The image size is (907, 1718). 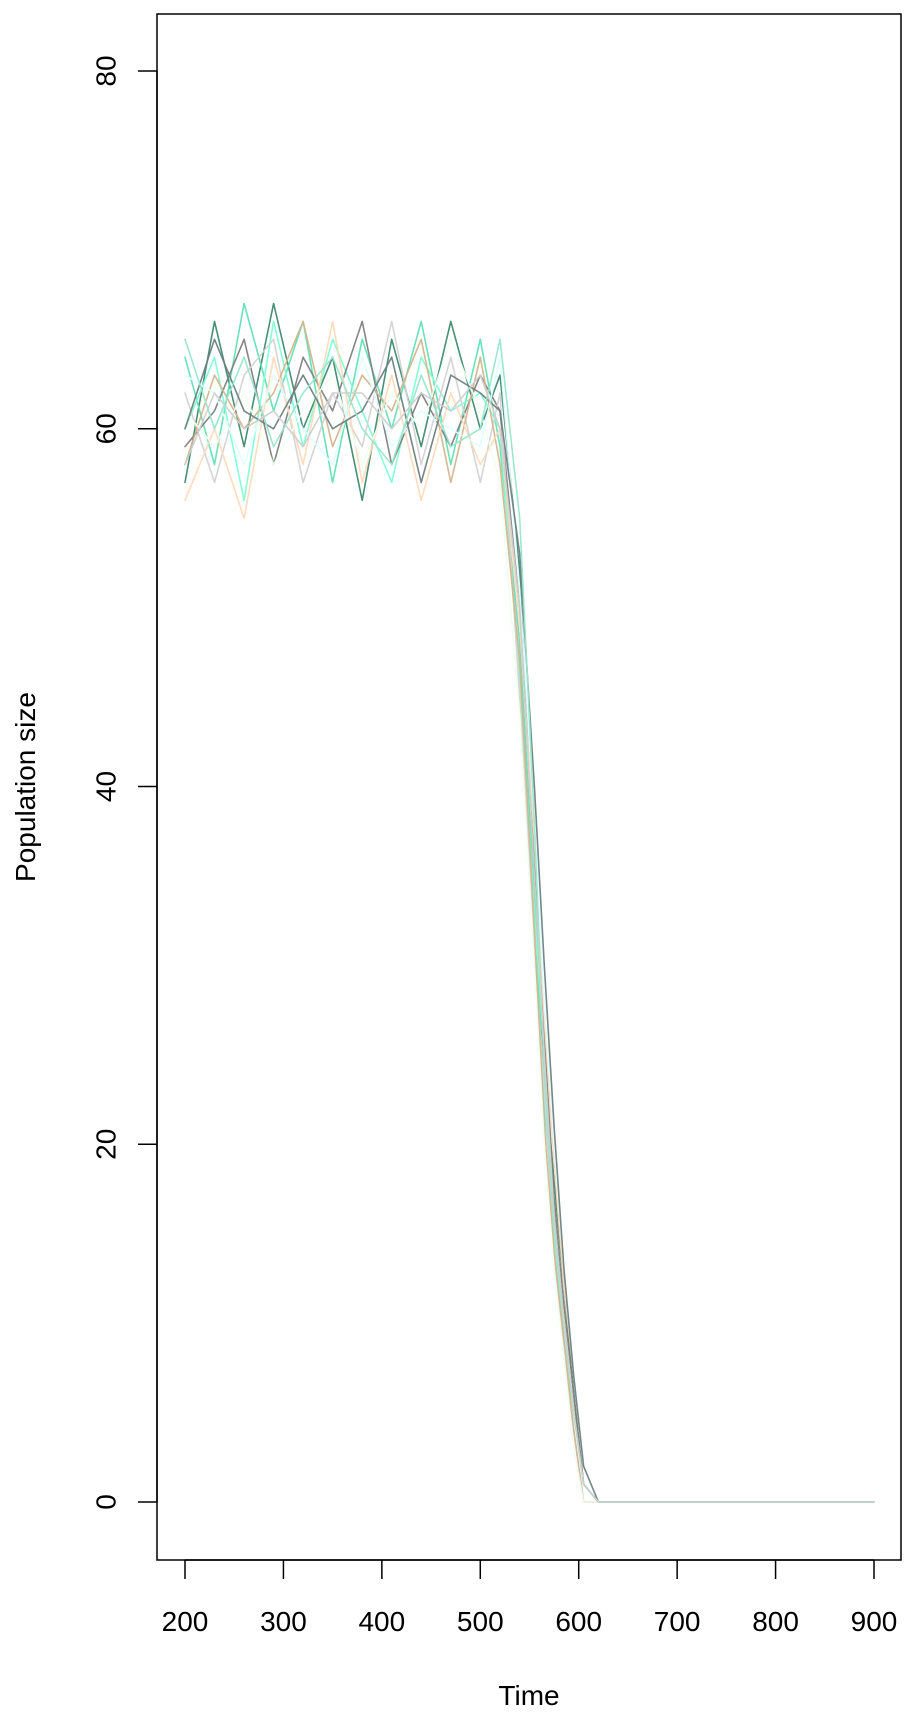 I want to click on y-axis-label: Population size, so click(x=25, y=787).